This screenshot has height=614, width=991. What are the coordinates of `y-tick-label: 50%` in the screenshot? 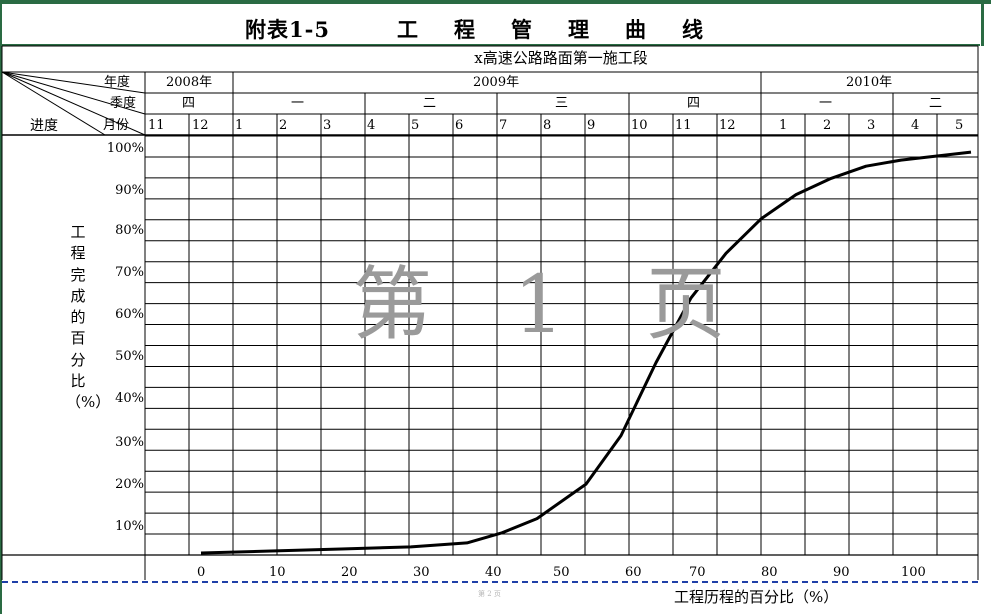 It's located at (129, 356).